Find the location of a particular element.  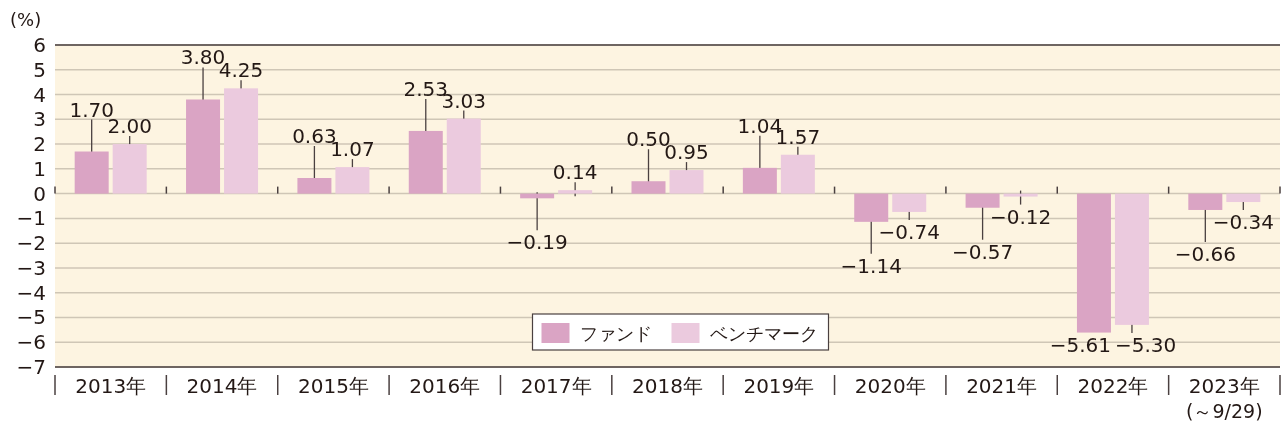

data-label: −1.14 is located at coordinates (871, 265).